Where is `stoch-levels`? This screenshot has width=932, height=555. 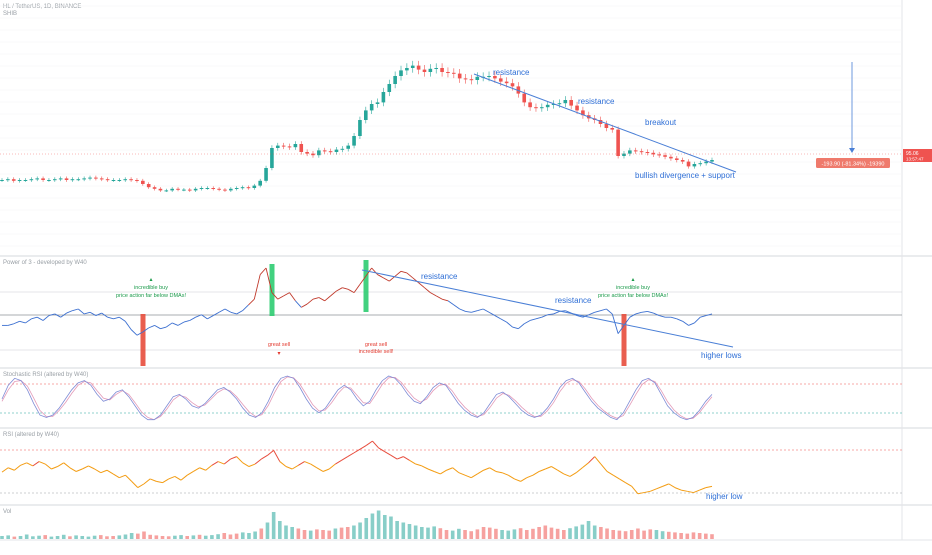 stoch-levels is located at coordinates (451, 398).